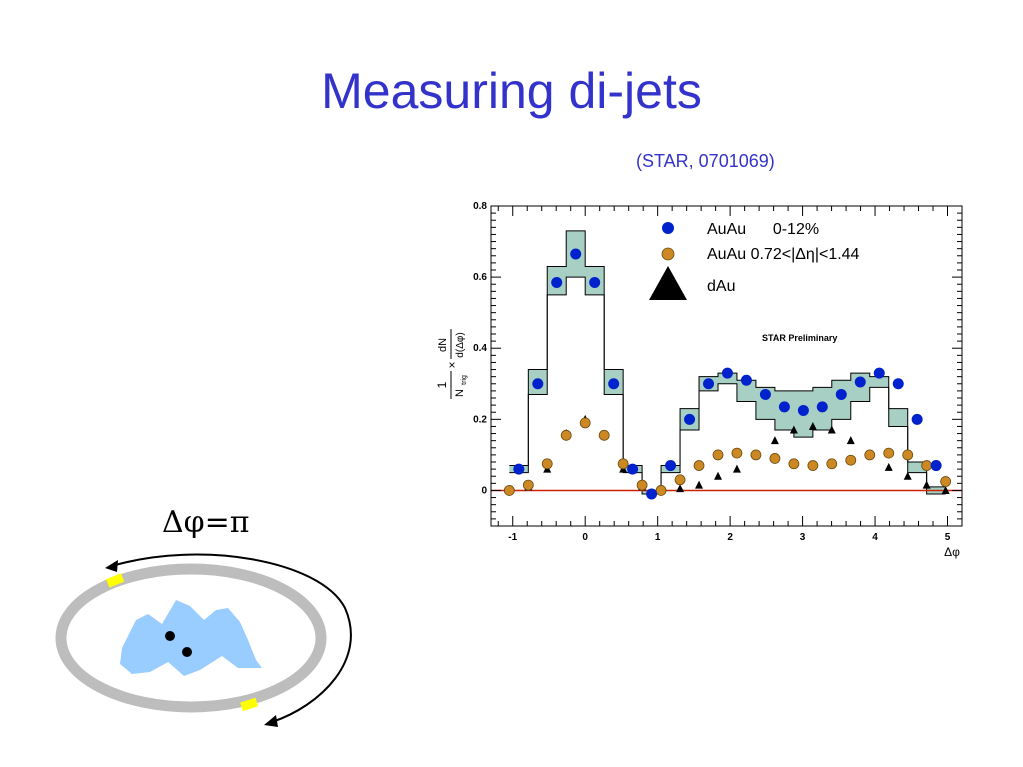  What do you see at coordinates (799, 338) in the screenshot?
I see `chart-annotation: STAR Preliminary` at bounding box center [799, 338].